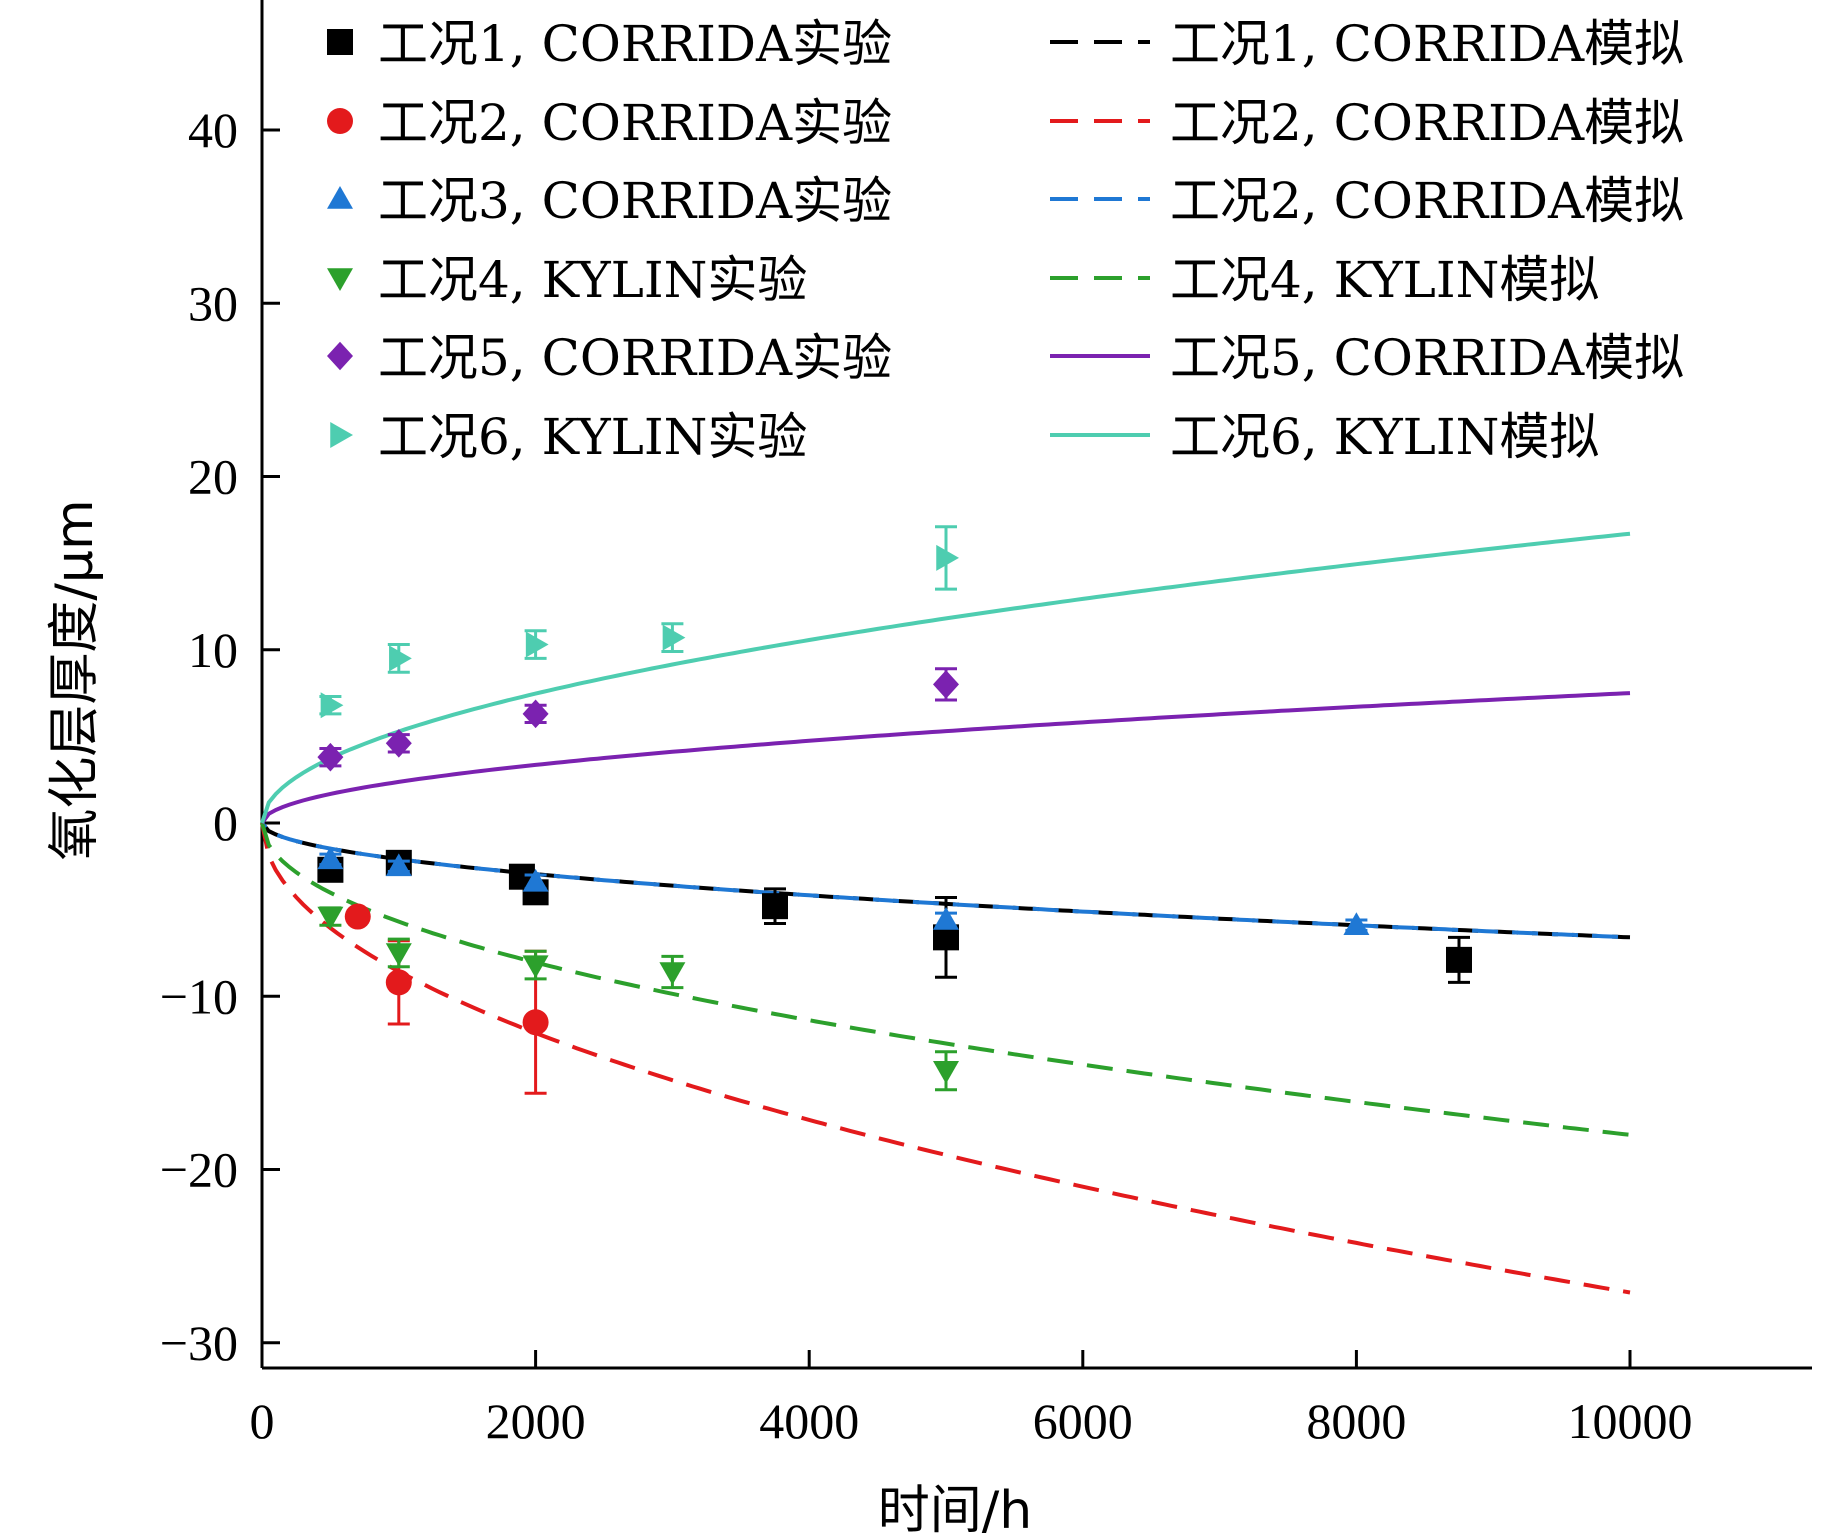 This screenshot has height=1537, width=1843. What do you see at coordinates (635, 44) in the screenshot?
I see `legend-label: 工况1, CORRIDA实验` at bounding box center [635, 44].